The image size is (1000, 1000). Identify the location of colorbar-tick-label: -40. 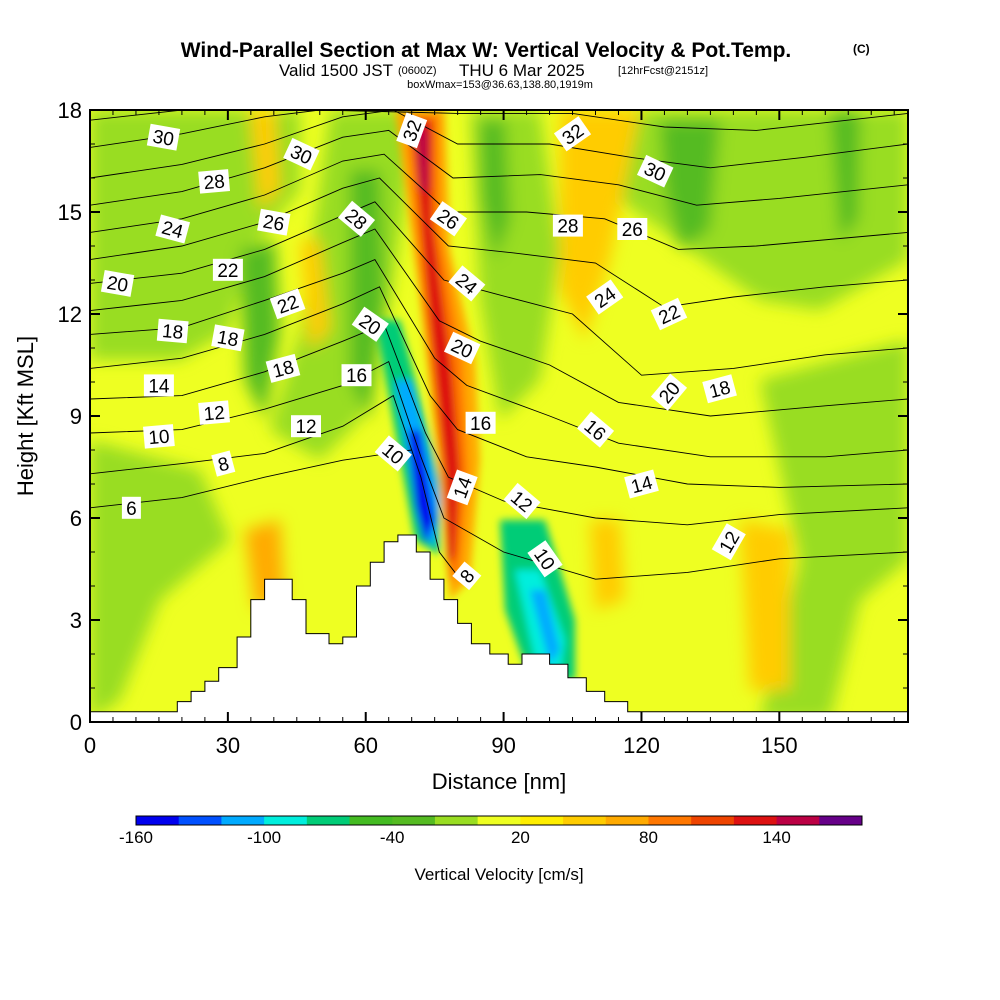
(392, 837).